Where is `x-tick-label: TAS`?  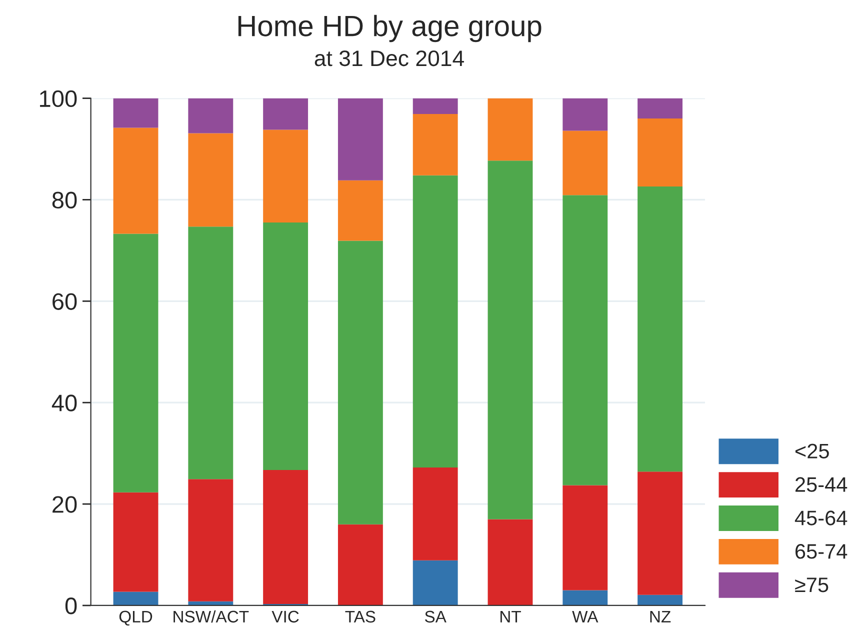 x-tick-label: TAS is located at coordinates (360, 616).